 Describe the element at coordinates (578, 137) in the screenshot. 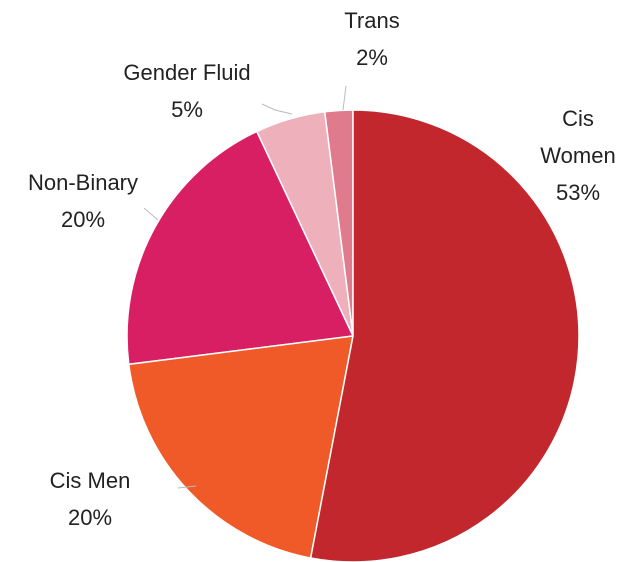

I see `category: Cis Women` at that location.